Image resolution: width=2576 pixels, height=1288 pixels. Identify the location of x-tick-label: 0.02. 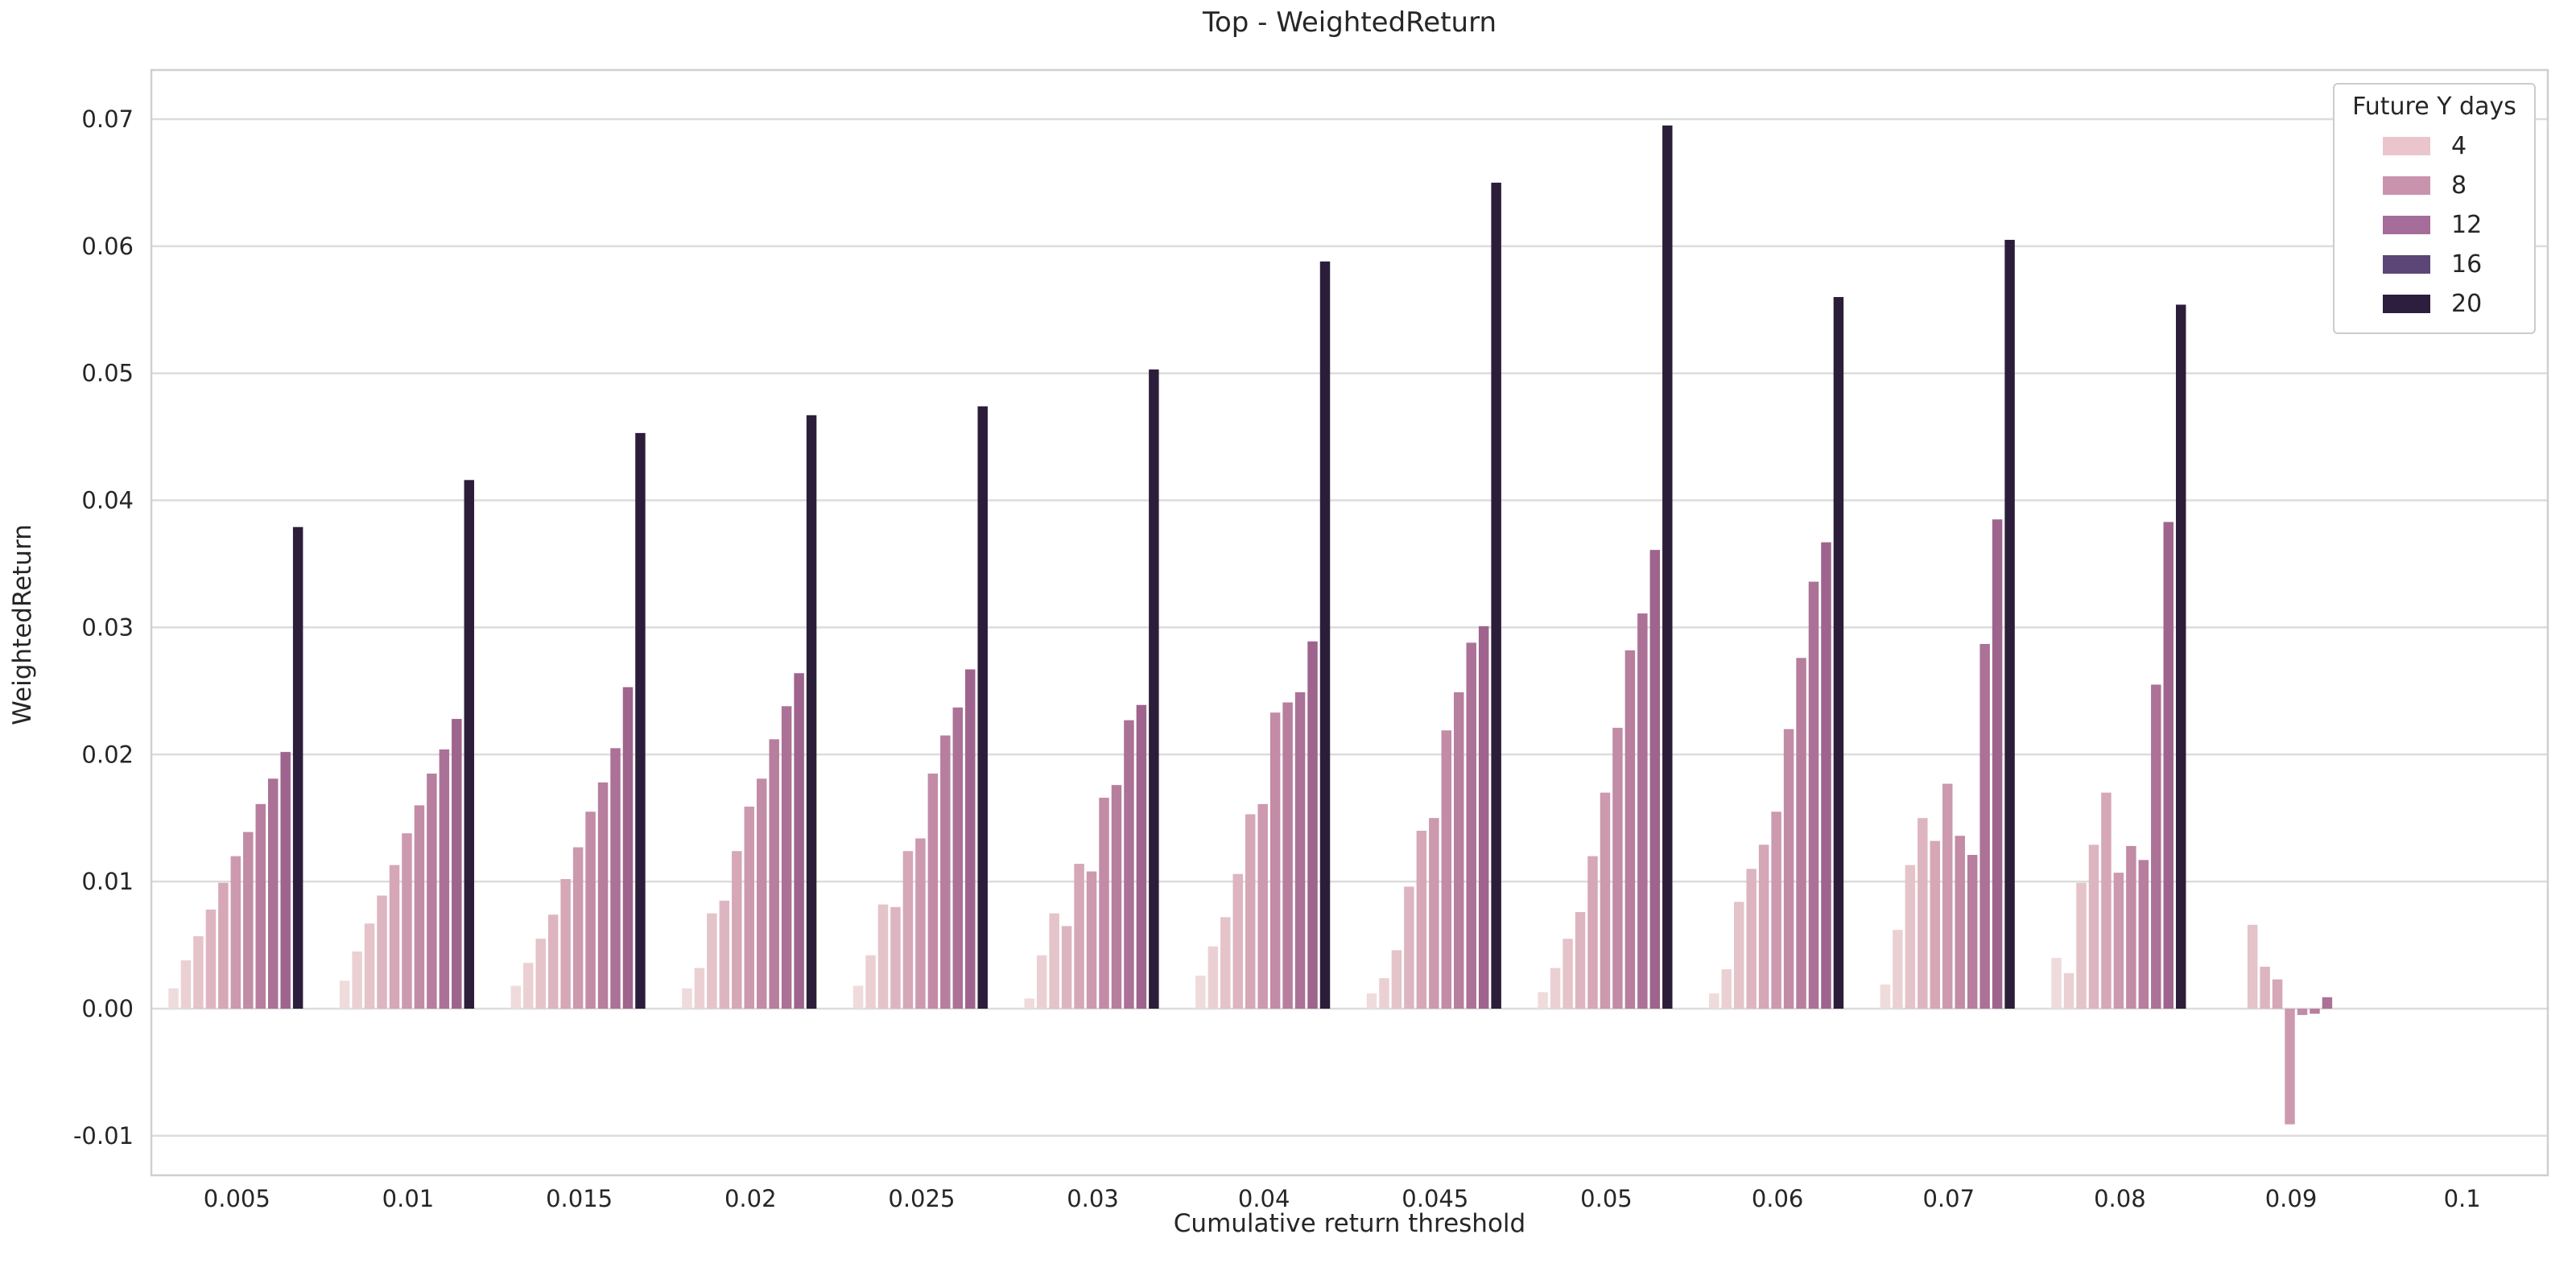
(750, 1198).